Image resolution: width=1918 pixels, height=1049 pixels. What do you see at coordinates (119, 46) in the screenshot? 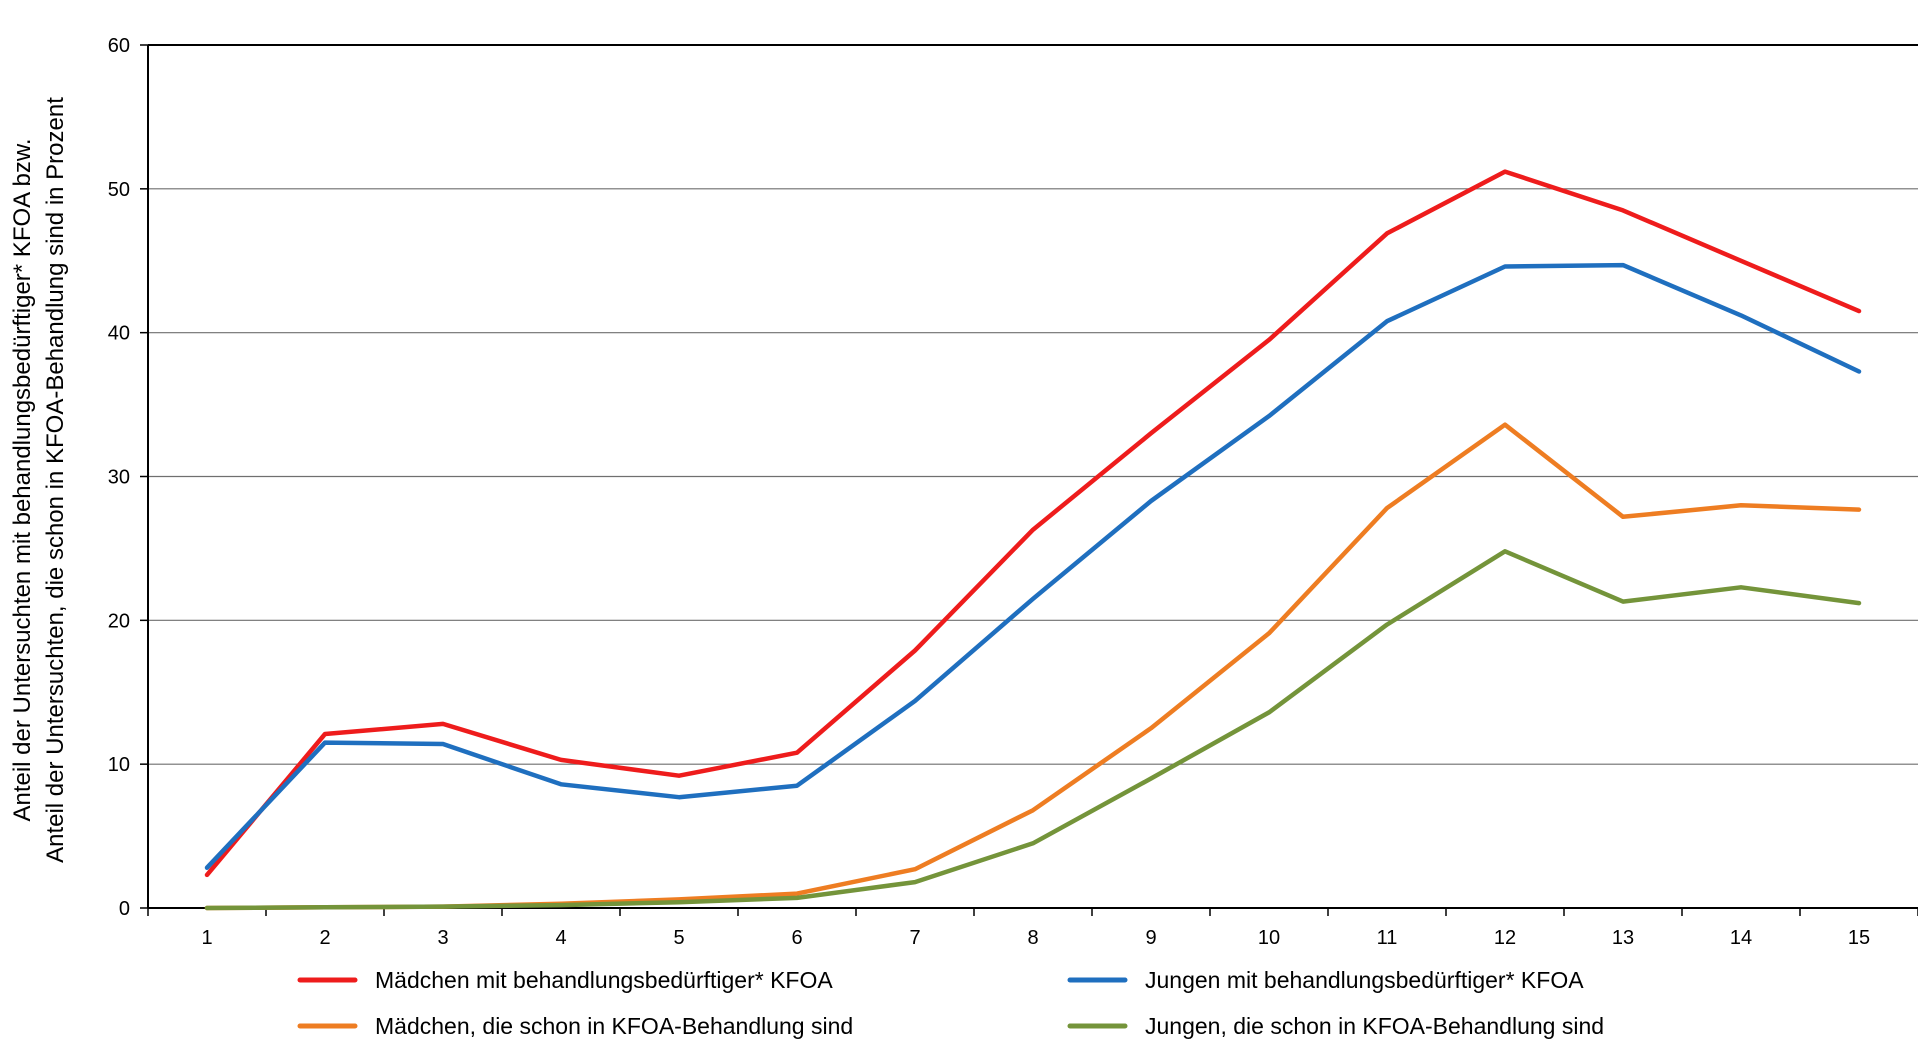
I see `y-tick-label: 60` at bounding box center [119, 46].